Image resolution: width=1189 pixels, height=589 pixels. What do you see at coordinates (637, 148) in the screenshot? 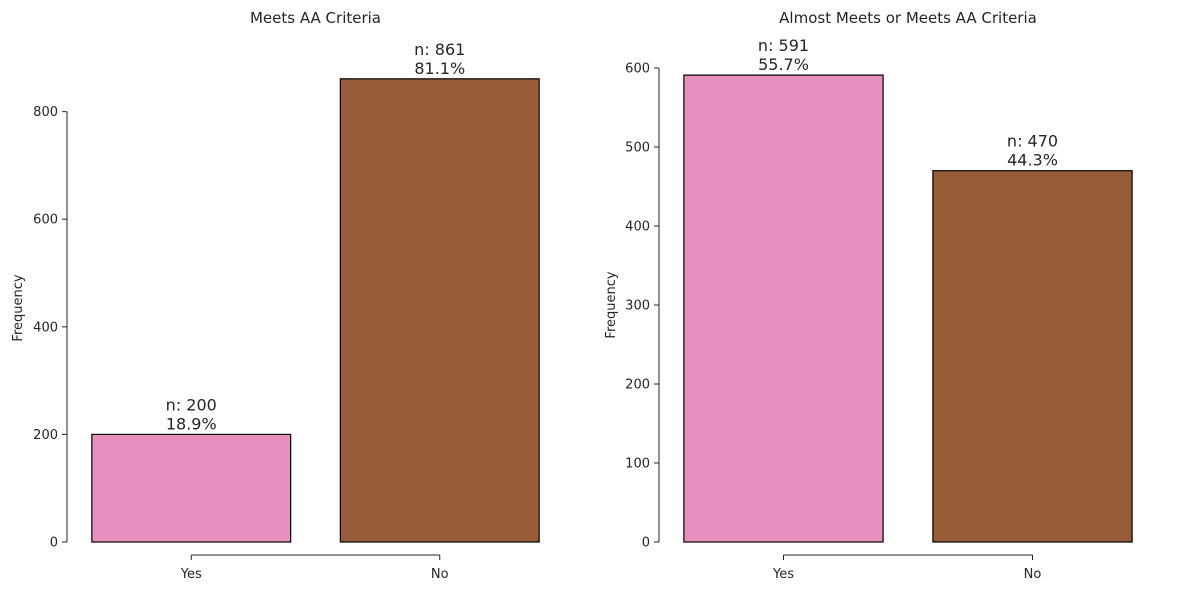
I see `y-tick-label: 500` at bounding box center [637, 148].